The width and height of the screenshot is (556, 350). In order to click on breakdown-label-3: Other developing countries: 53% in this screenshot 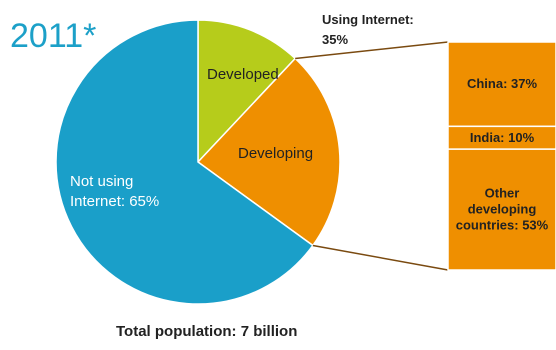, I will do `click(502, 209)`.